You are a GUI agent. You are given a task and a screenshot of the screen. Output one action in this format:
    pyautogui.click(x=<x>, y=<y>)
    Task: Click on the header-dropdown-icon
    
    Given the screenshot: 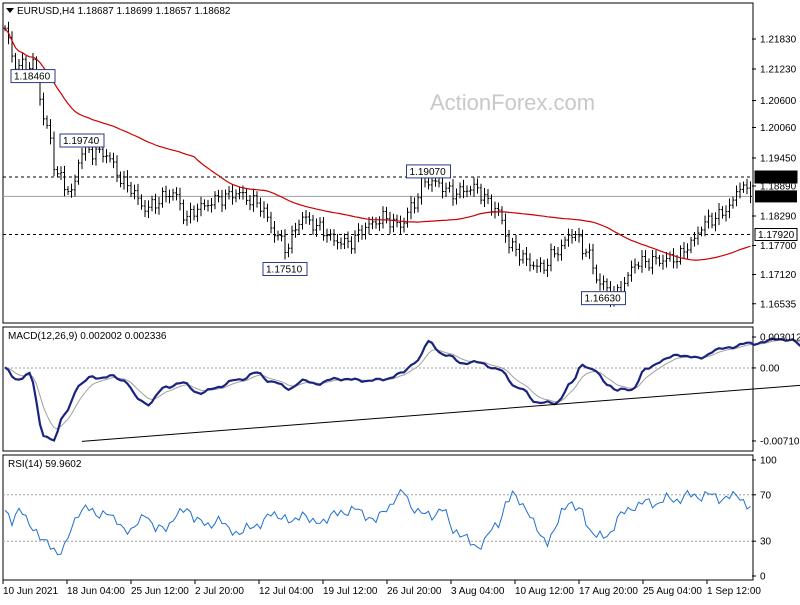 What is the action you would take?
    pyautogui.click(x=10, y=10)
    